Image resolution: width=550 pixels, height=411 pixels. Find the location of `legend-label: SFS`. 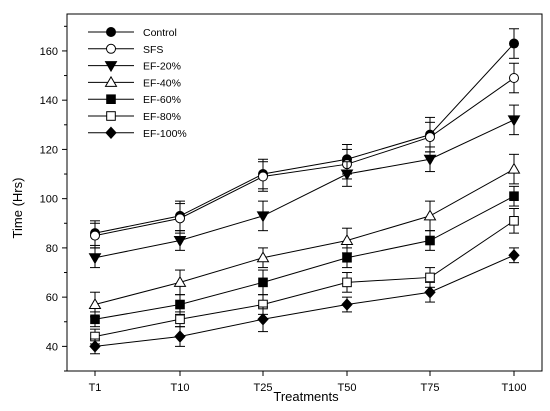

legend-label: SFS is located at coordinates (153, 50).